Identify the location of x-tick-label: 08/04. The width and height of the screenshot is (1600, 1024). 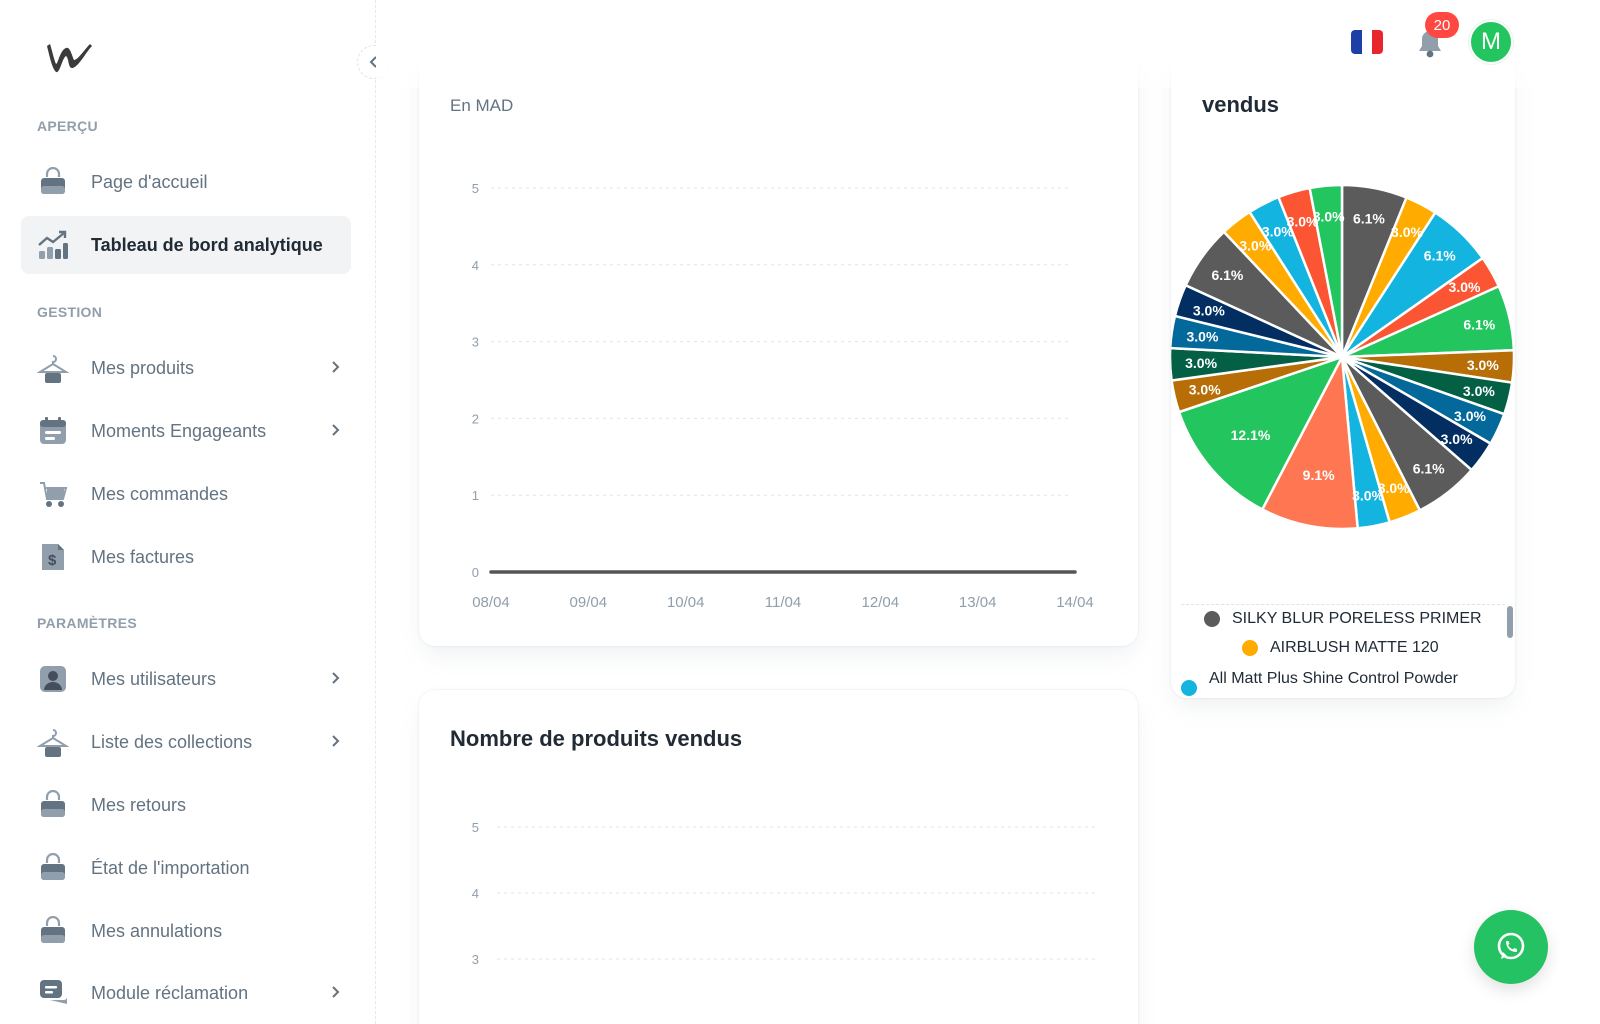
(491, 602).